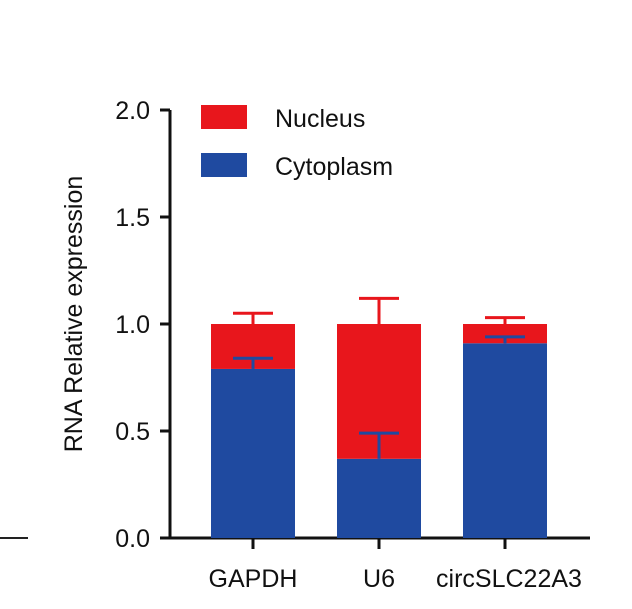 The height and width of the screenshot is (609, 632). What do you see at coordinates (253, 453) in the screenshot?
I see `bar-cytoplasm-gapdh` at bounding box center [253, 453].